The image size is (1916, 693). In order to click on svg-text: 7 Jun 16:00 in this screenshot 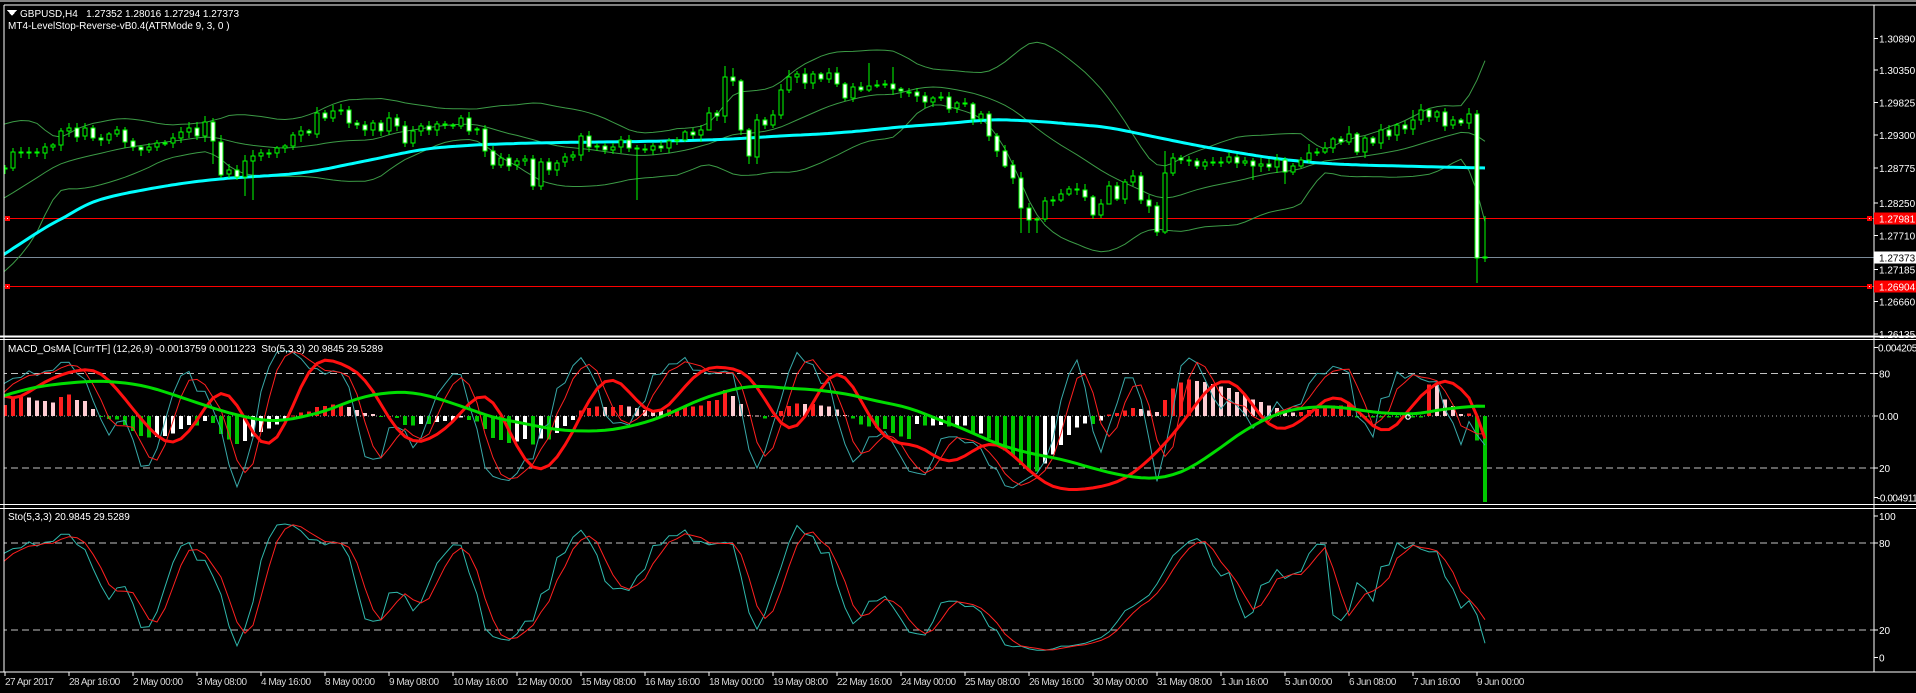, I will do `click(1437, 682)`.